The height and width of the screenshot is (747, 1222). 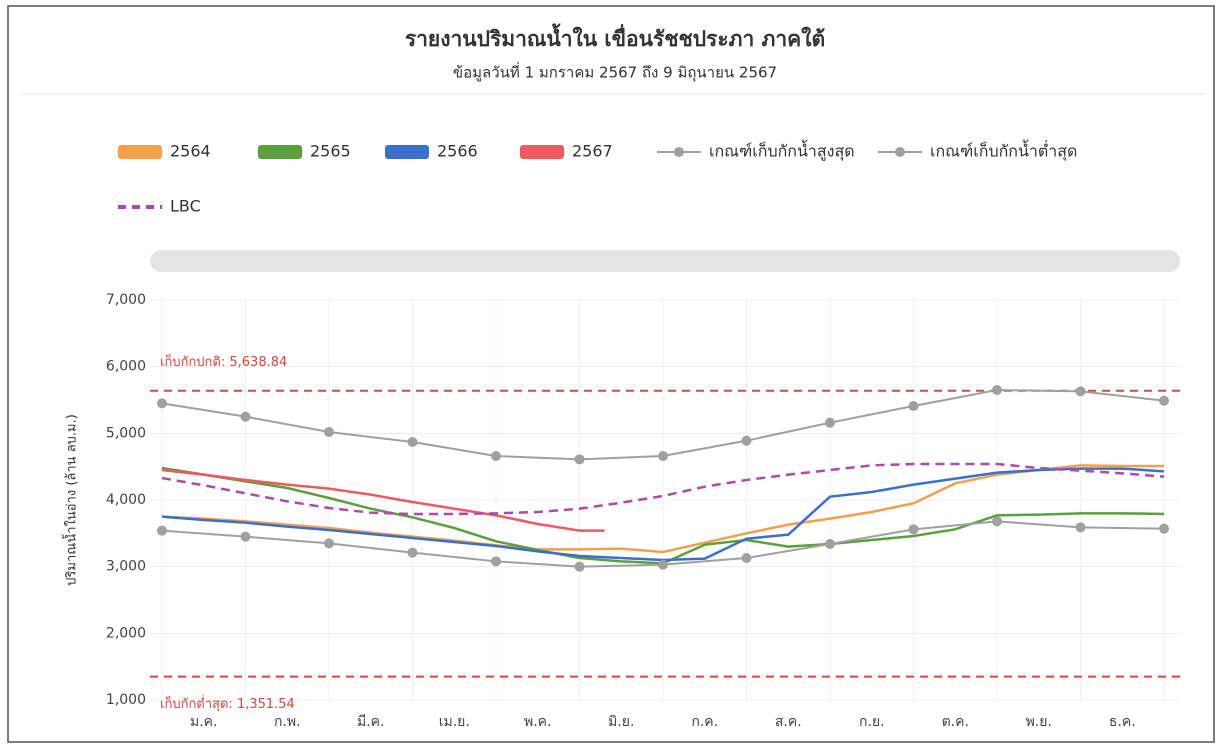 I want to click on y-tick-label: 2,000, so click(x=126, y=633).